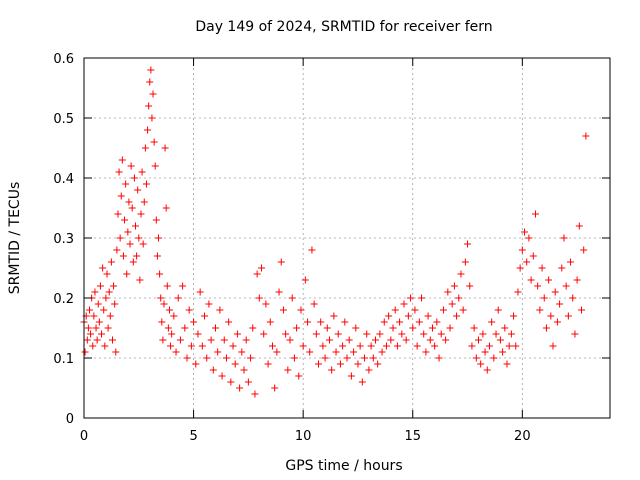 This screenshot has width=640, height=480. I want to click on y-tick-label: 0.5, so click(63, 119).